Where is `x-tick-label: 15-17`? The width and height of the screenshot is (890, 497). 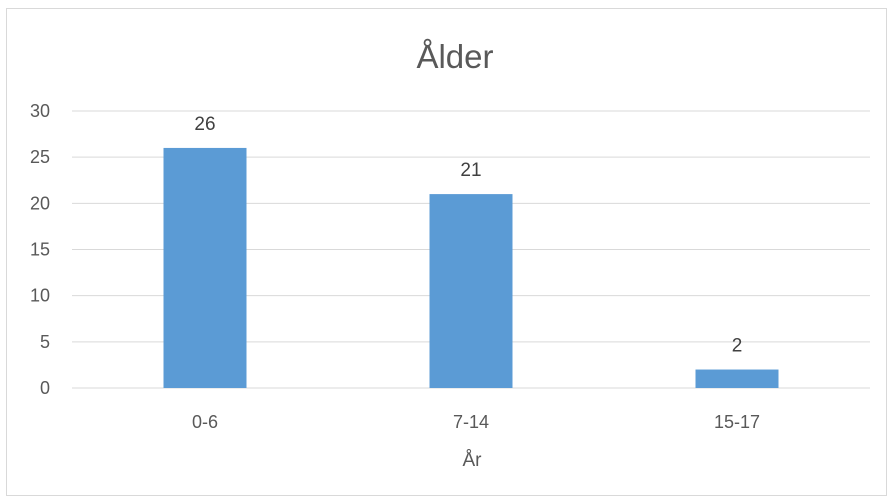 x-tick-label: 15-17 is located at coordinates (737, 422).